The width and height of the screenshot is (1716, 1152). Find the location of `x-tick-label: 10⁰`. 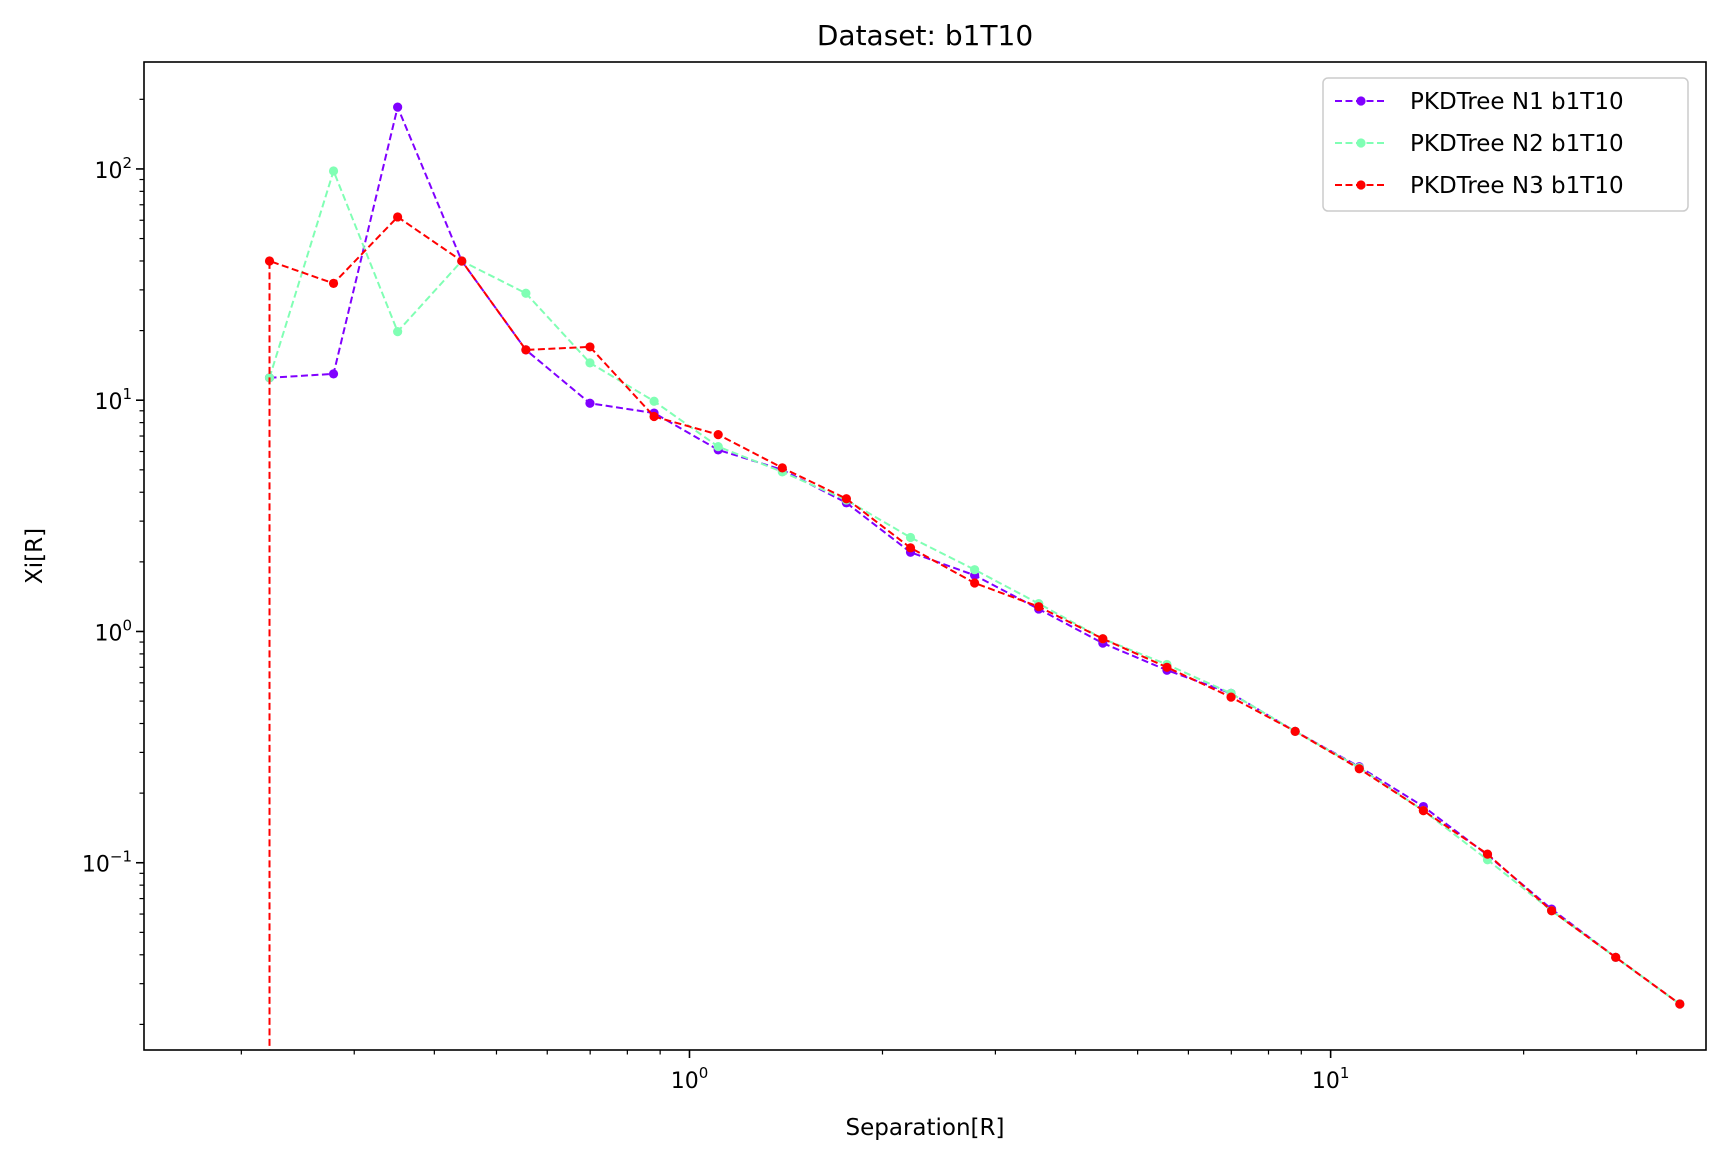

x-tick-label: 10⁰ is located at coordinates (690, 1079).